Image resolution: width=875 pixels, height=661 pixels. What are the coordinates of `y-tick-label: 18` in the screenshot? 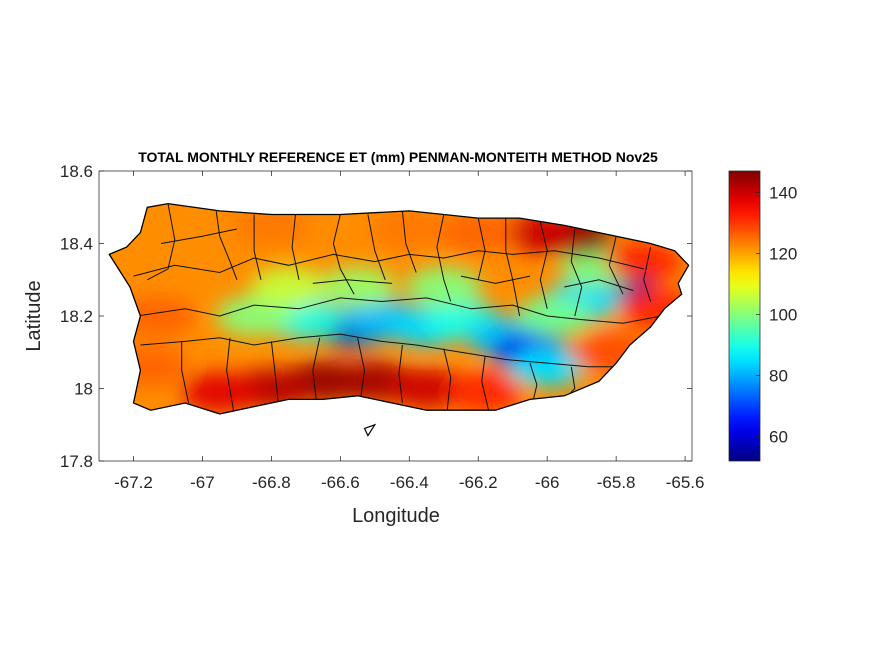 It's located at (83, 389).